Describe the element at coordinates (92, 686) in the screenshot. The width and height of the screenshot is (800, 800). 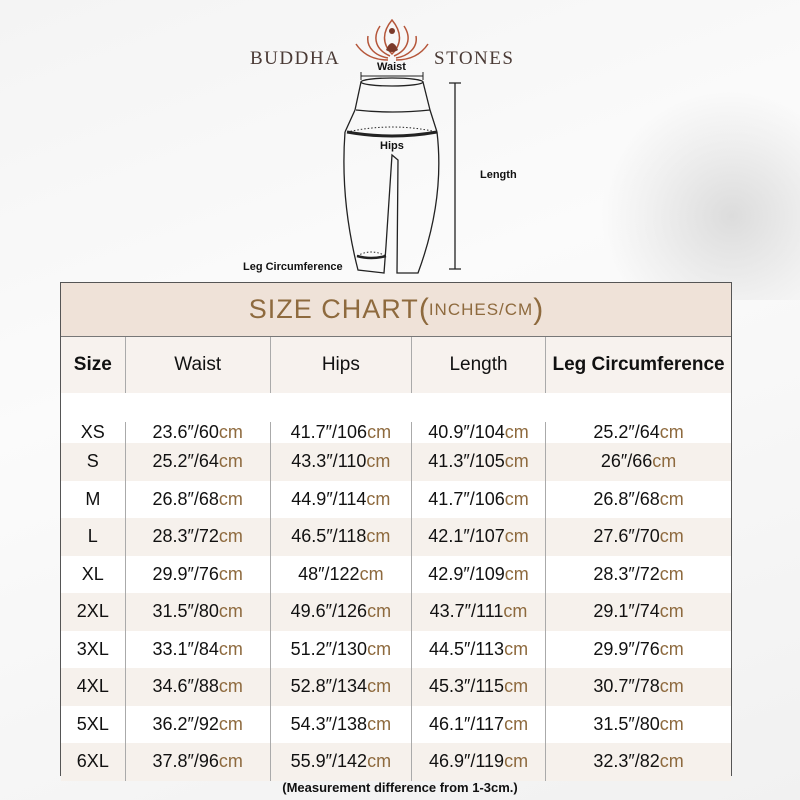
I see `size-cell: 4XL` at that location.